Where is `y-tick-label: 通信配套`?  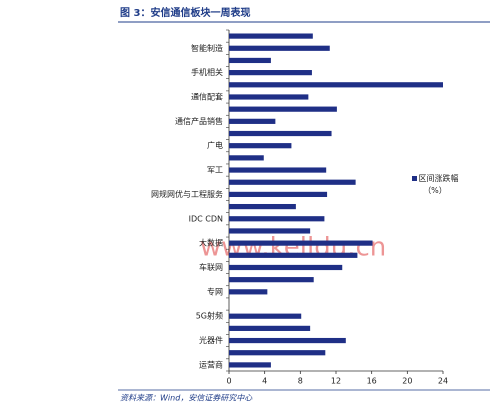 y-tick-label: 通信配套 is located at coordinates (207, 96).